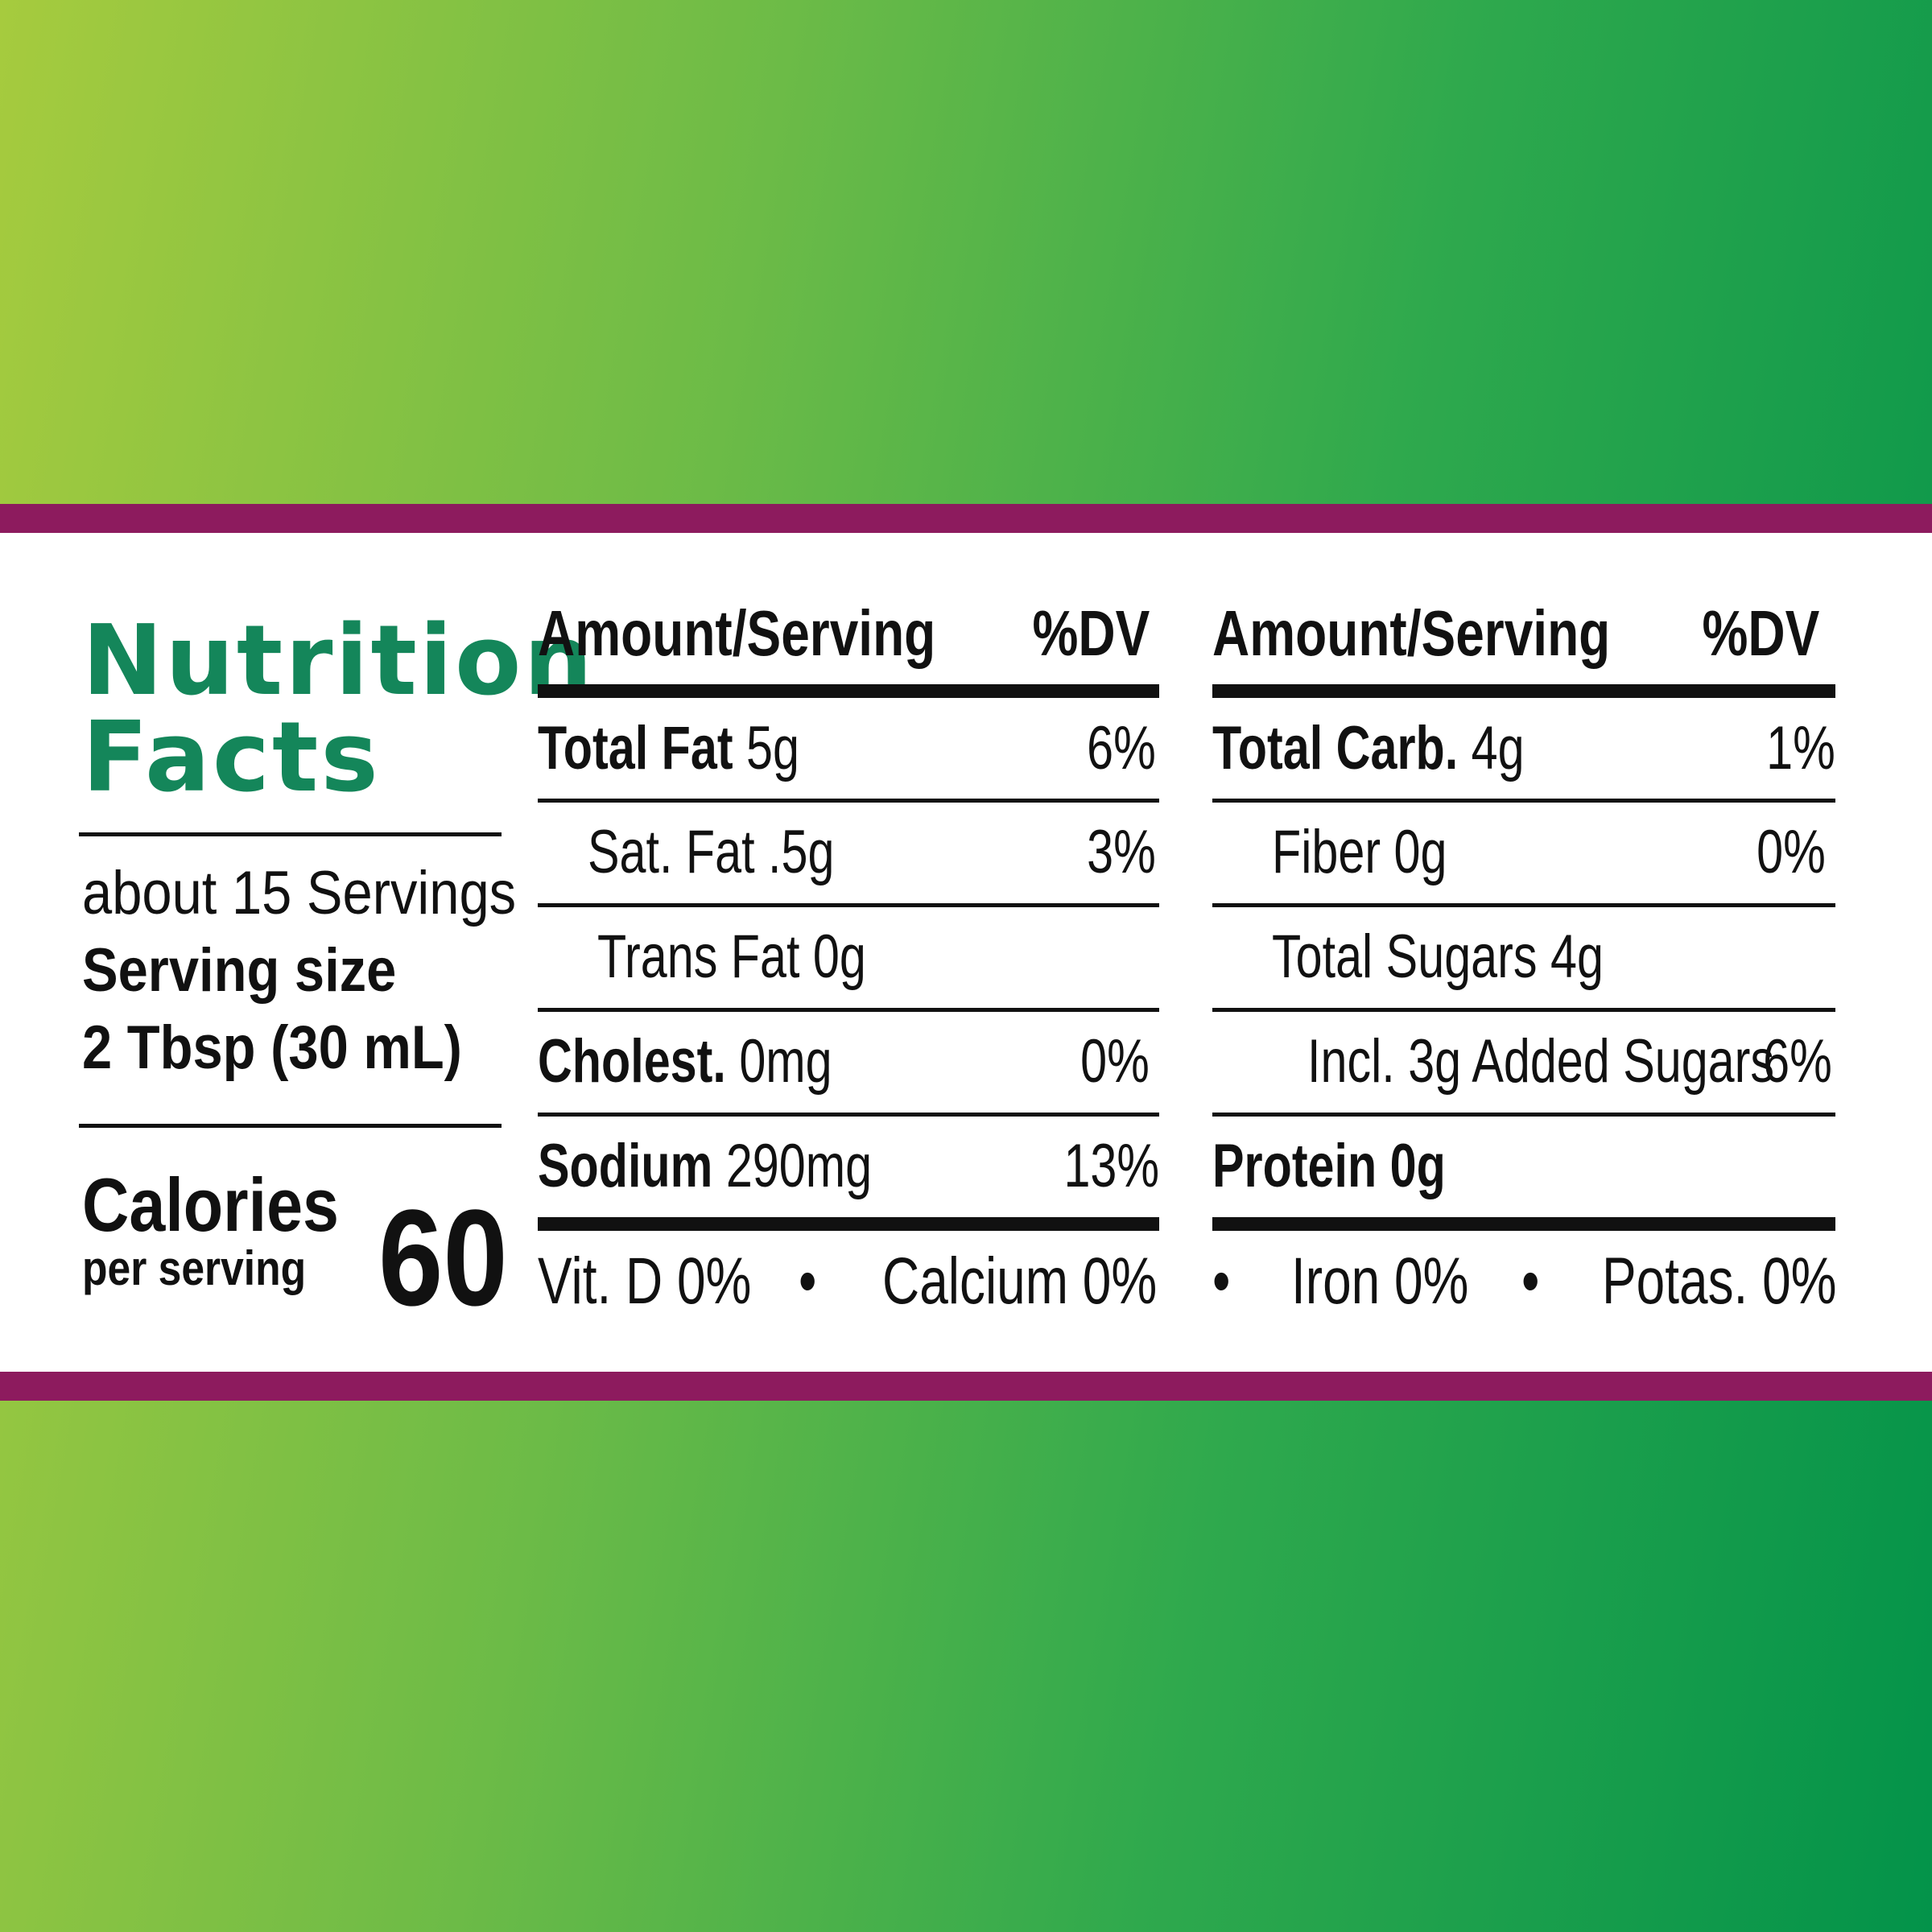  I want to click on nutrient-row: Incl. 3g Added Sugars 6%, so click(1522, 1062).